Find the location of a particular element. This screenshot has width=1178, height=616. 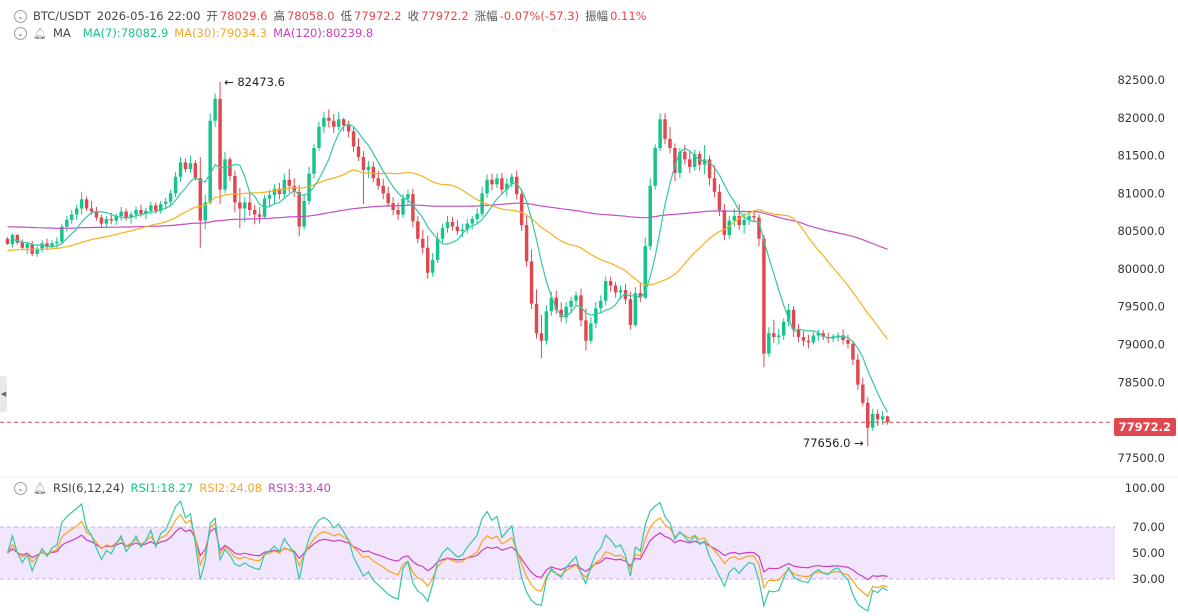

ma-alert-bell-icon: 🔔︎ is located at coordinates (40, 33).